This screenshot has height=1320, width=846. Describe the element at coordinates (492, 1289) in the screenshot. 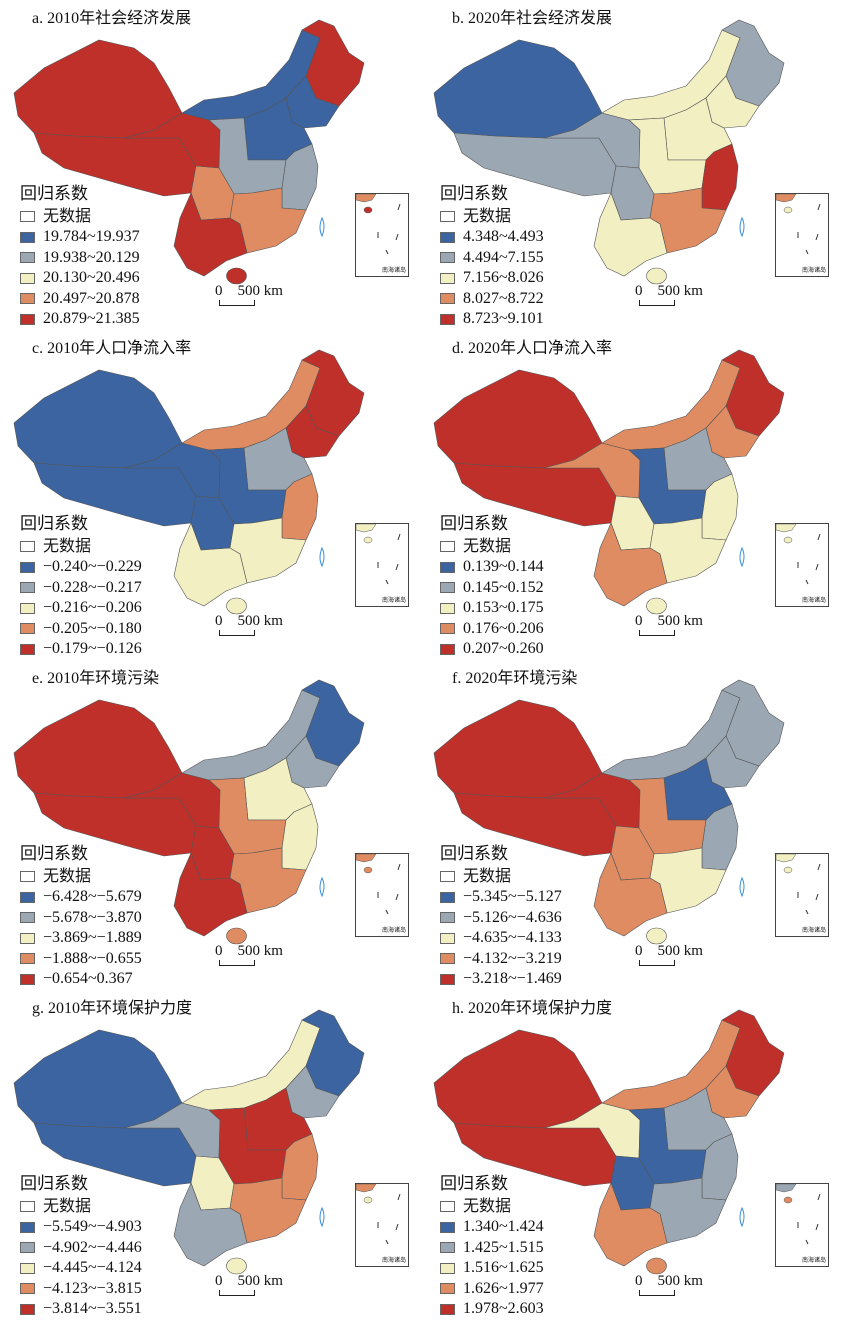

I see `legend-item: 1.626~1.977` at that location.